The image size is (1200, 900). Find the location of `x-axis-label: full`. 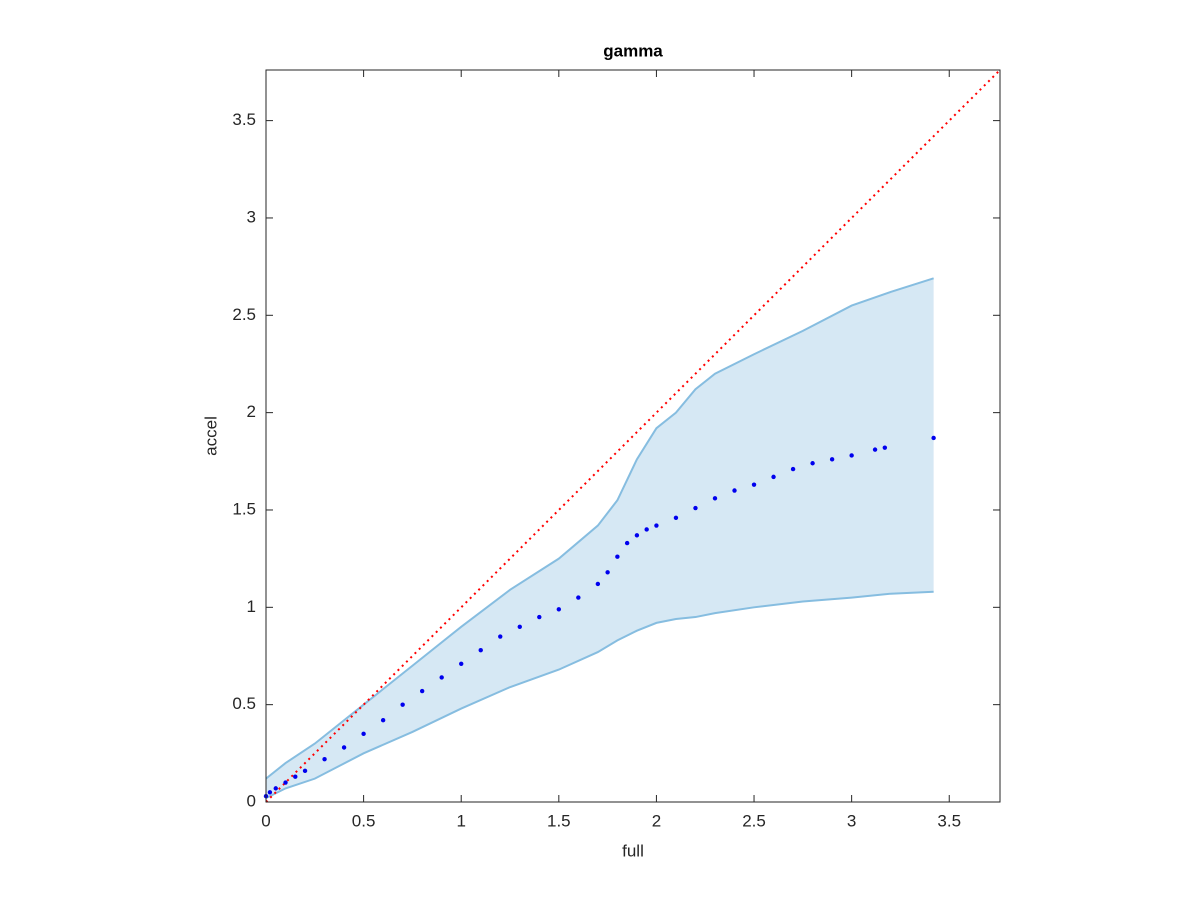

x-axis-label: full is located at coordinates (633, 850).